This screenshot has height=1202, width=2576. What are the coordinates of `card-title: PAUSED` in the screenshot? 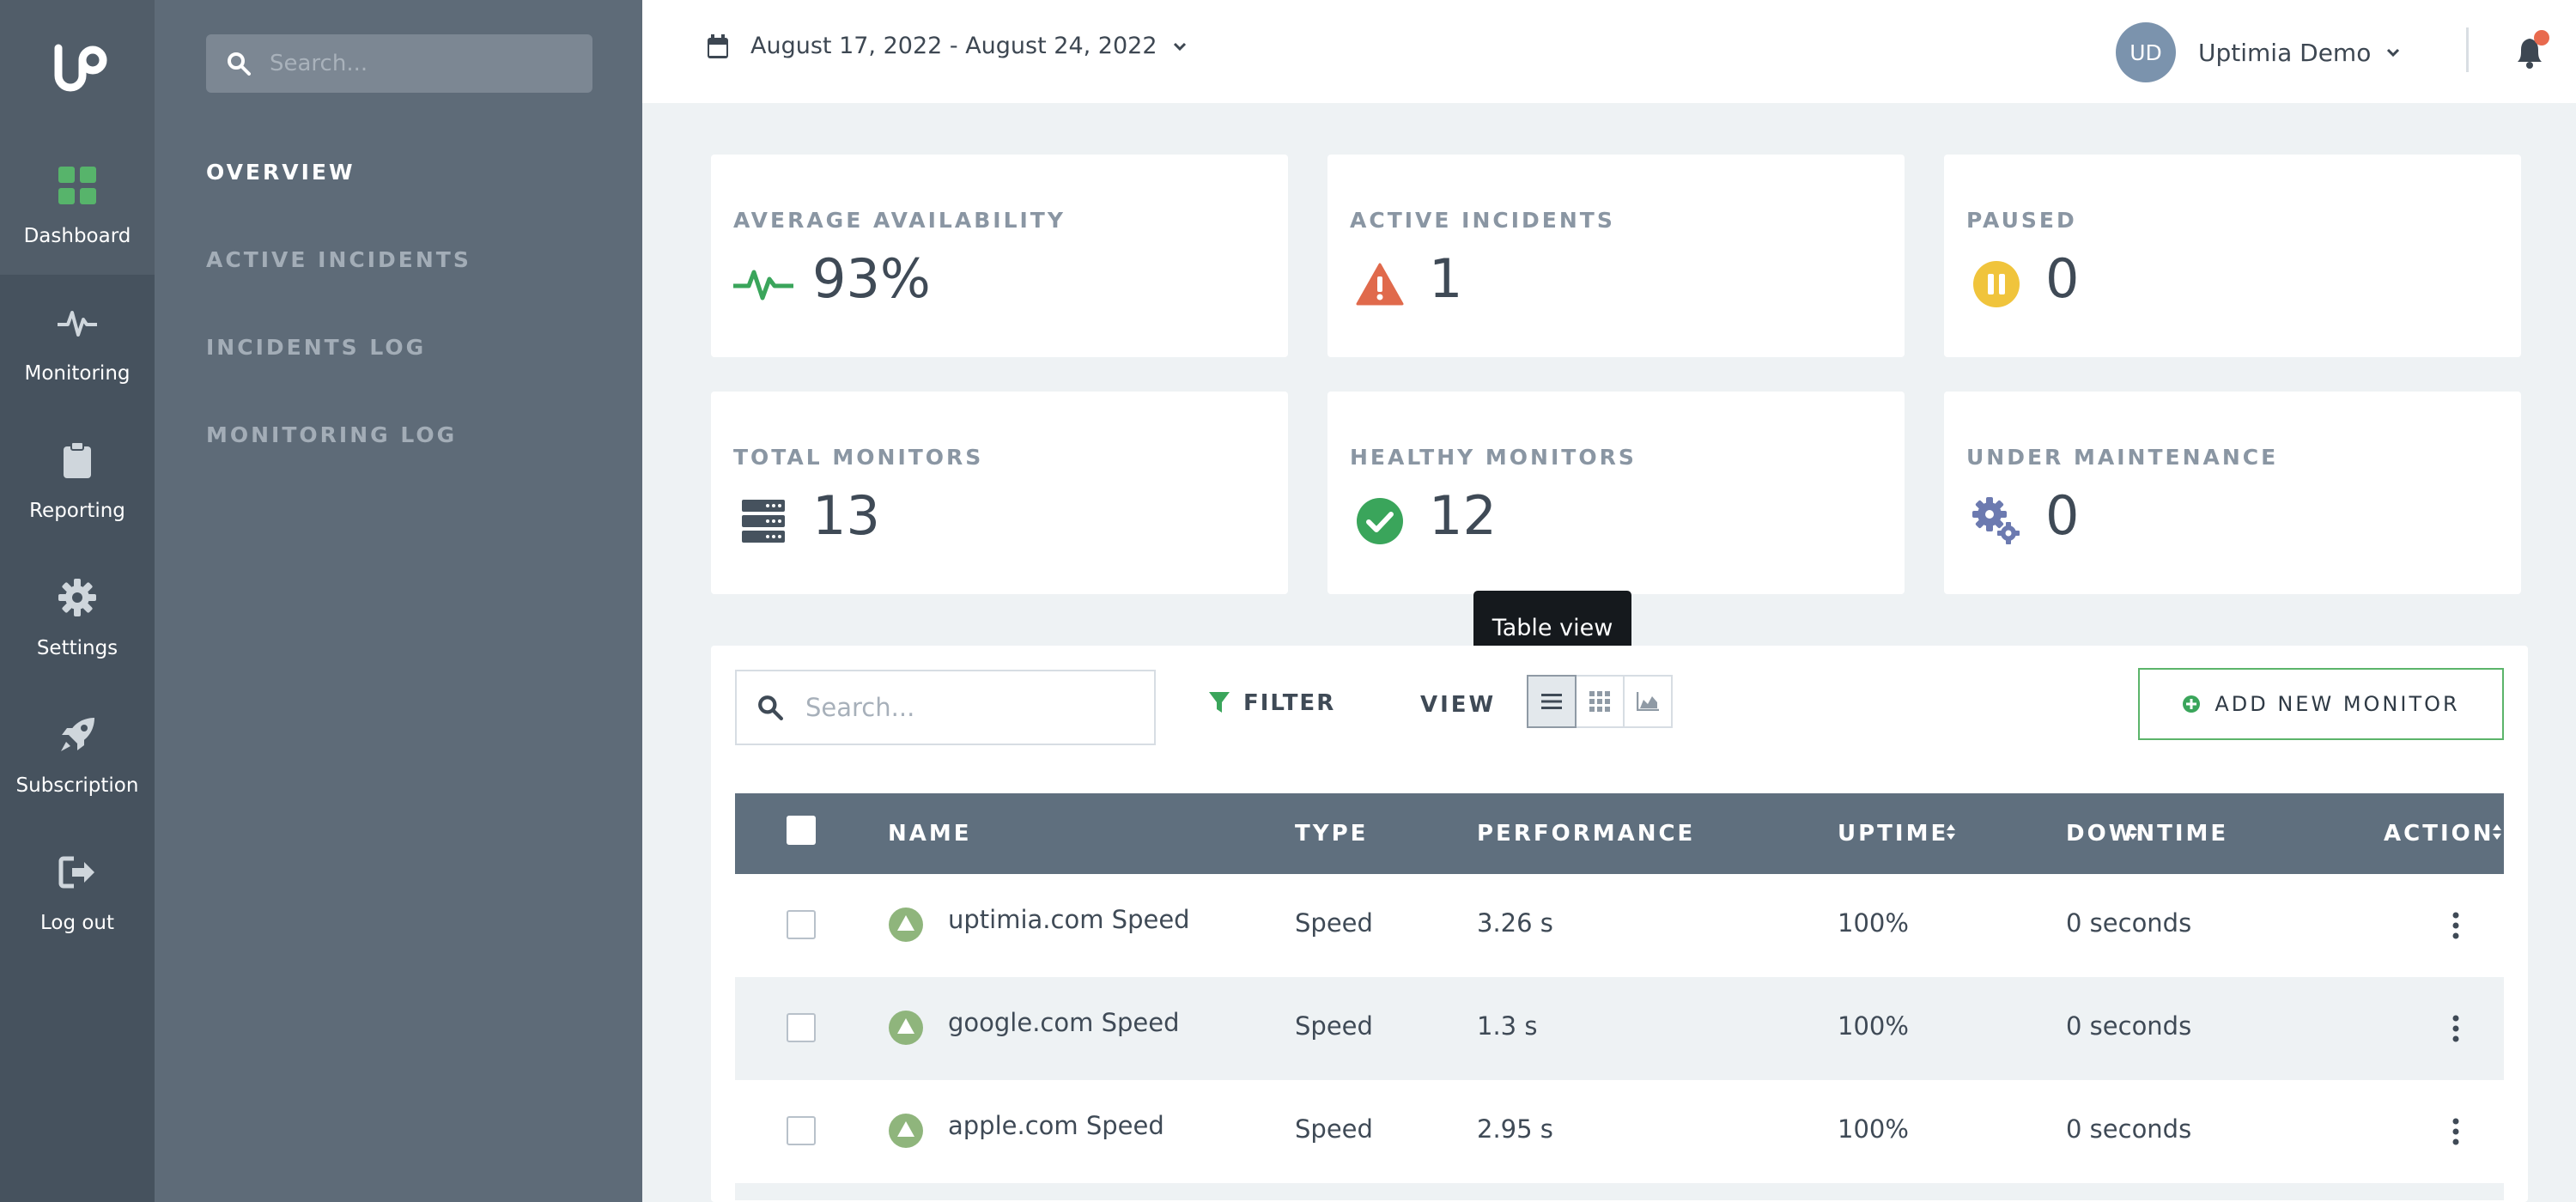 It's located at (2021, 221).